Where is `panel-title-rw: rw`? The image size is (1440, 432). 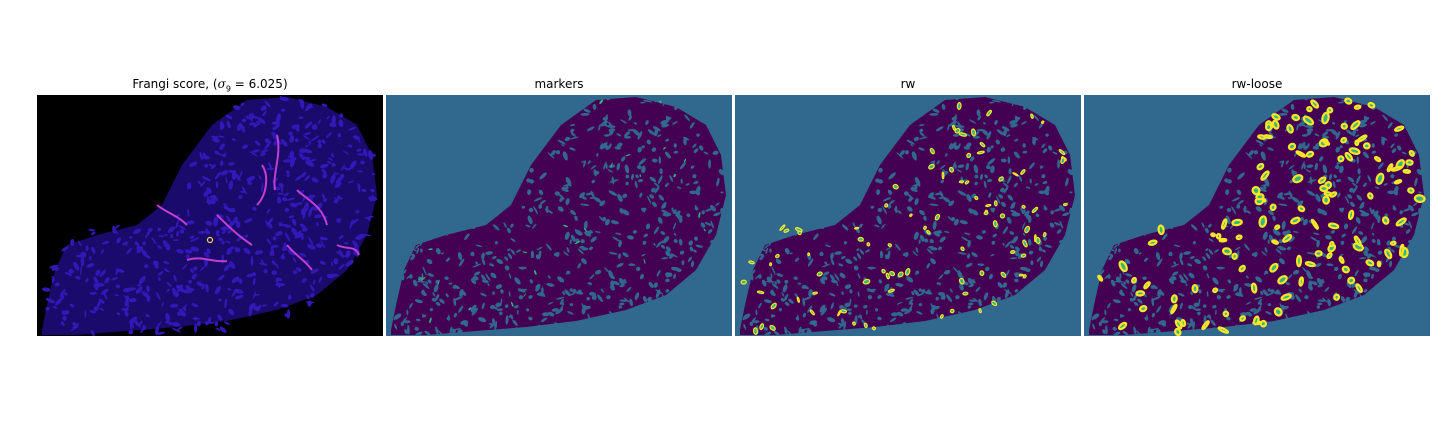
panel-title-rw: rw is located at coordinates (908, 84).